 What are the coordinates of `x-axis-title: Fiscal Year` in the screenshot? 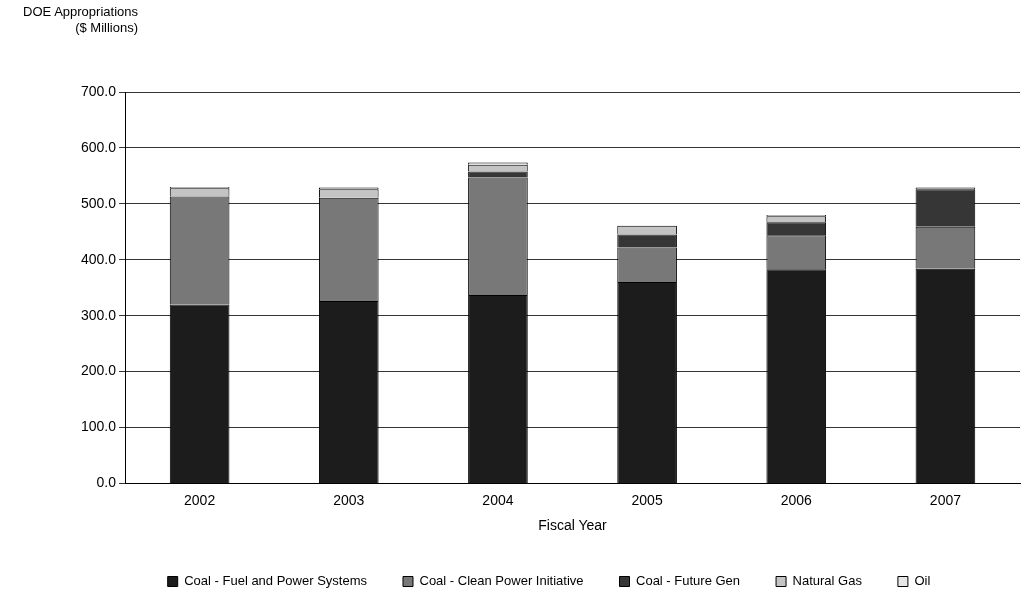 It's located at (573, 525).